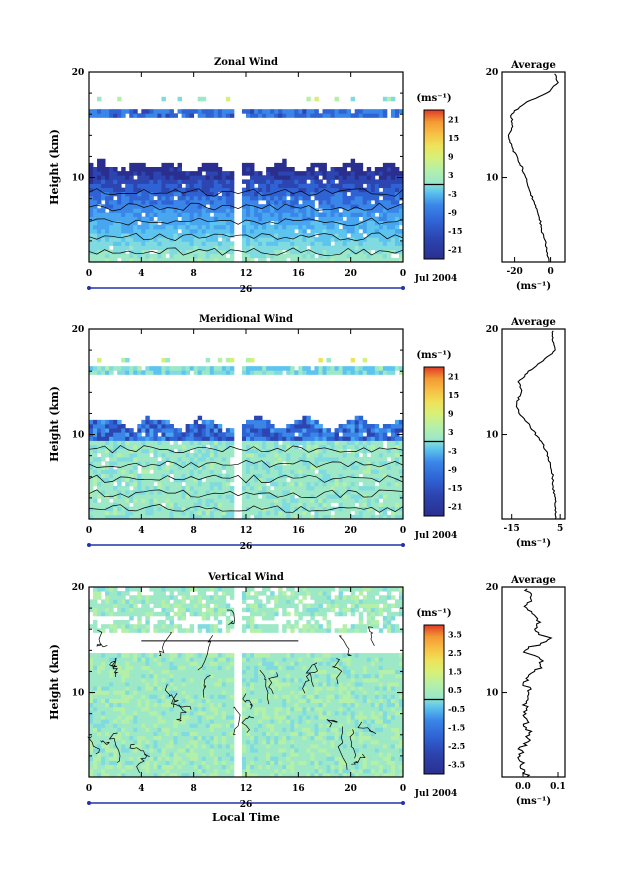  Describe the element at coordinates (298, 274) in the screenshot. I see `x-tick-label: 16` at that location.